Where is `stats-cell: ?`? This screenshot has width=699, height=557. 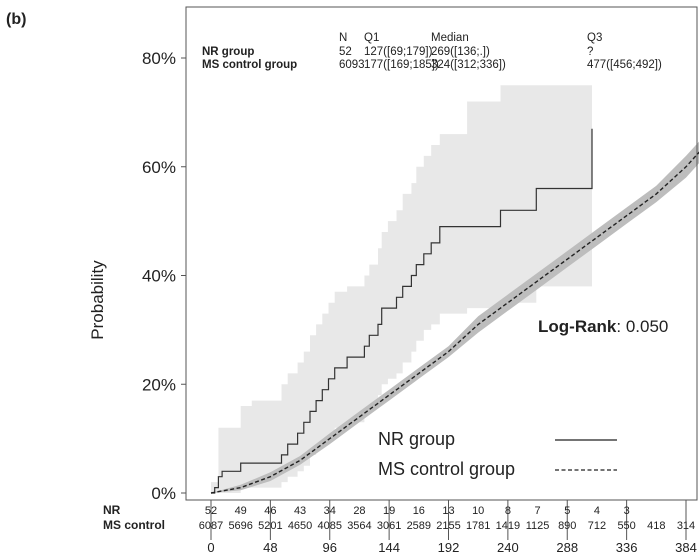
stats-cell: ? is located at coordinates (590, 52).